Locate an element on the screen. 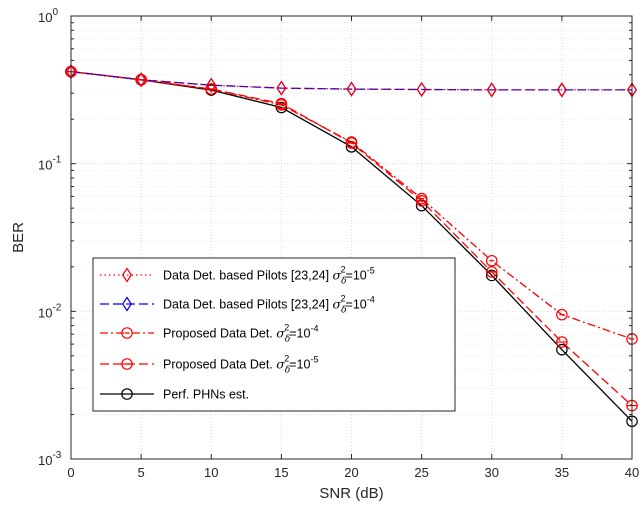 This screenshot has height=508, width=642. y-tick-exponent: -1 is located at coordinates (56, 160).